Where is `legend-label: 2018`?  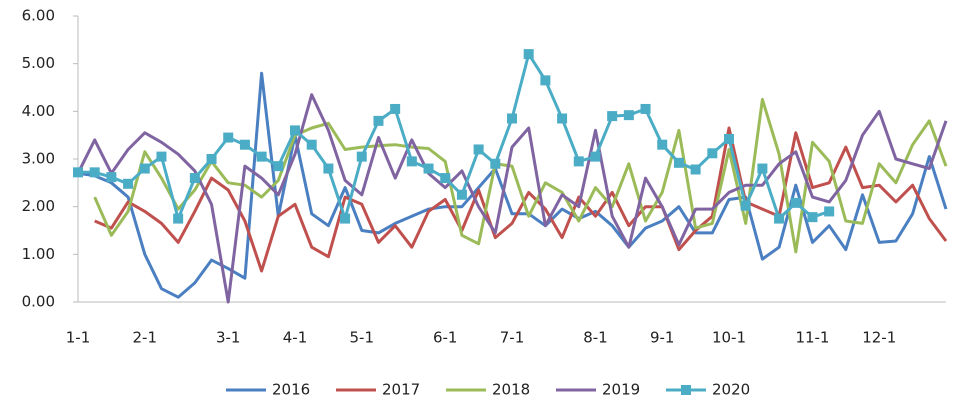 legend-label: 2018 is located at coordinates (511, 390).